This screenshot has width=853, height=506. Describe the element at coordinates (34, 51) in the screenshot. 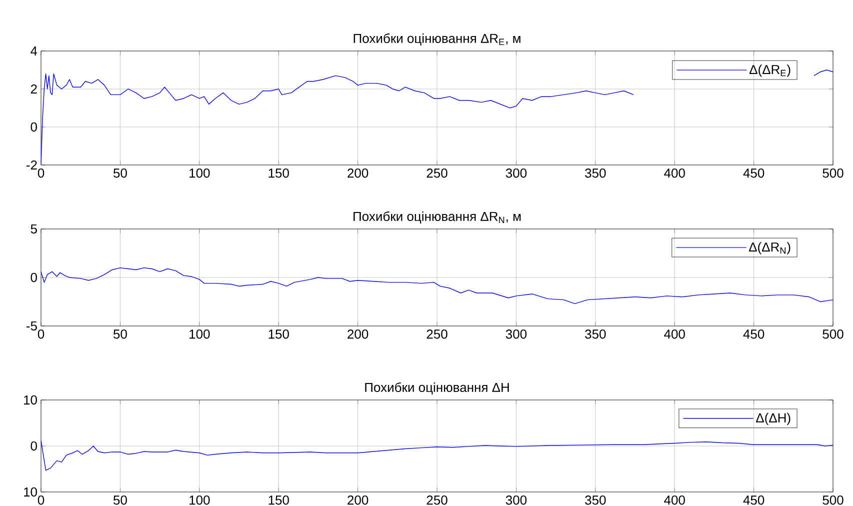

I see `y-tick-label: 4` at that location.